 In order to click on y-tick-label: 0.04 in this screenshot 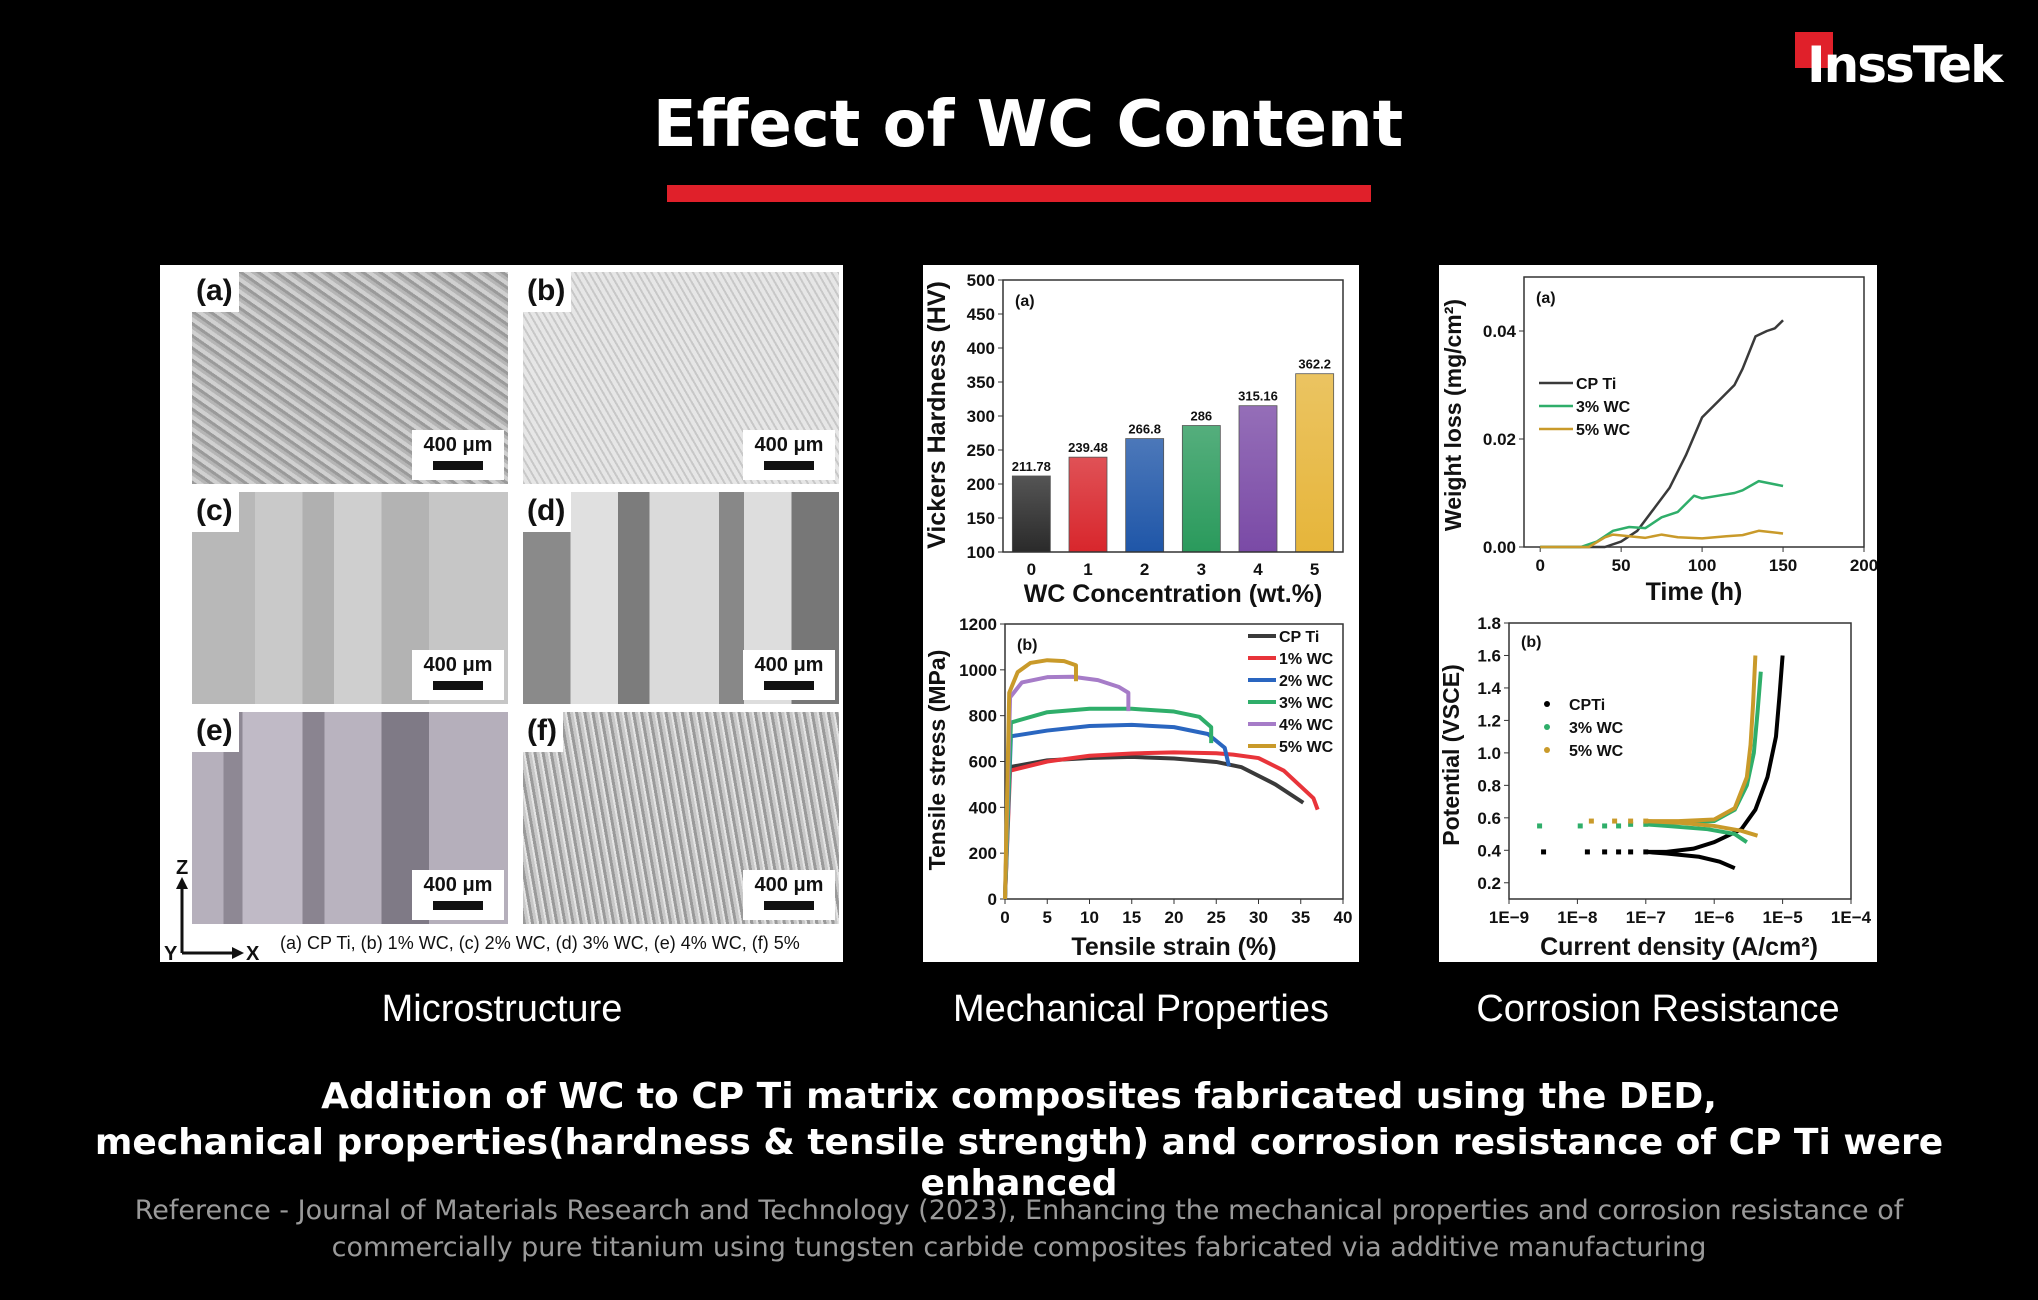, I will do `click(1500, 331)`.